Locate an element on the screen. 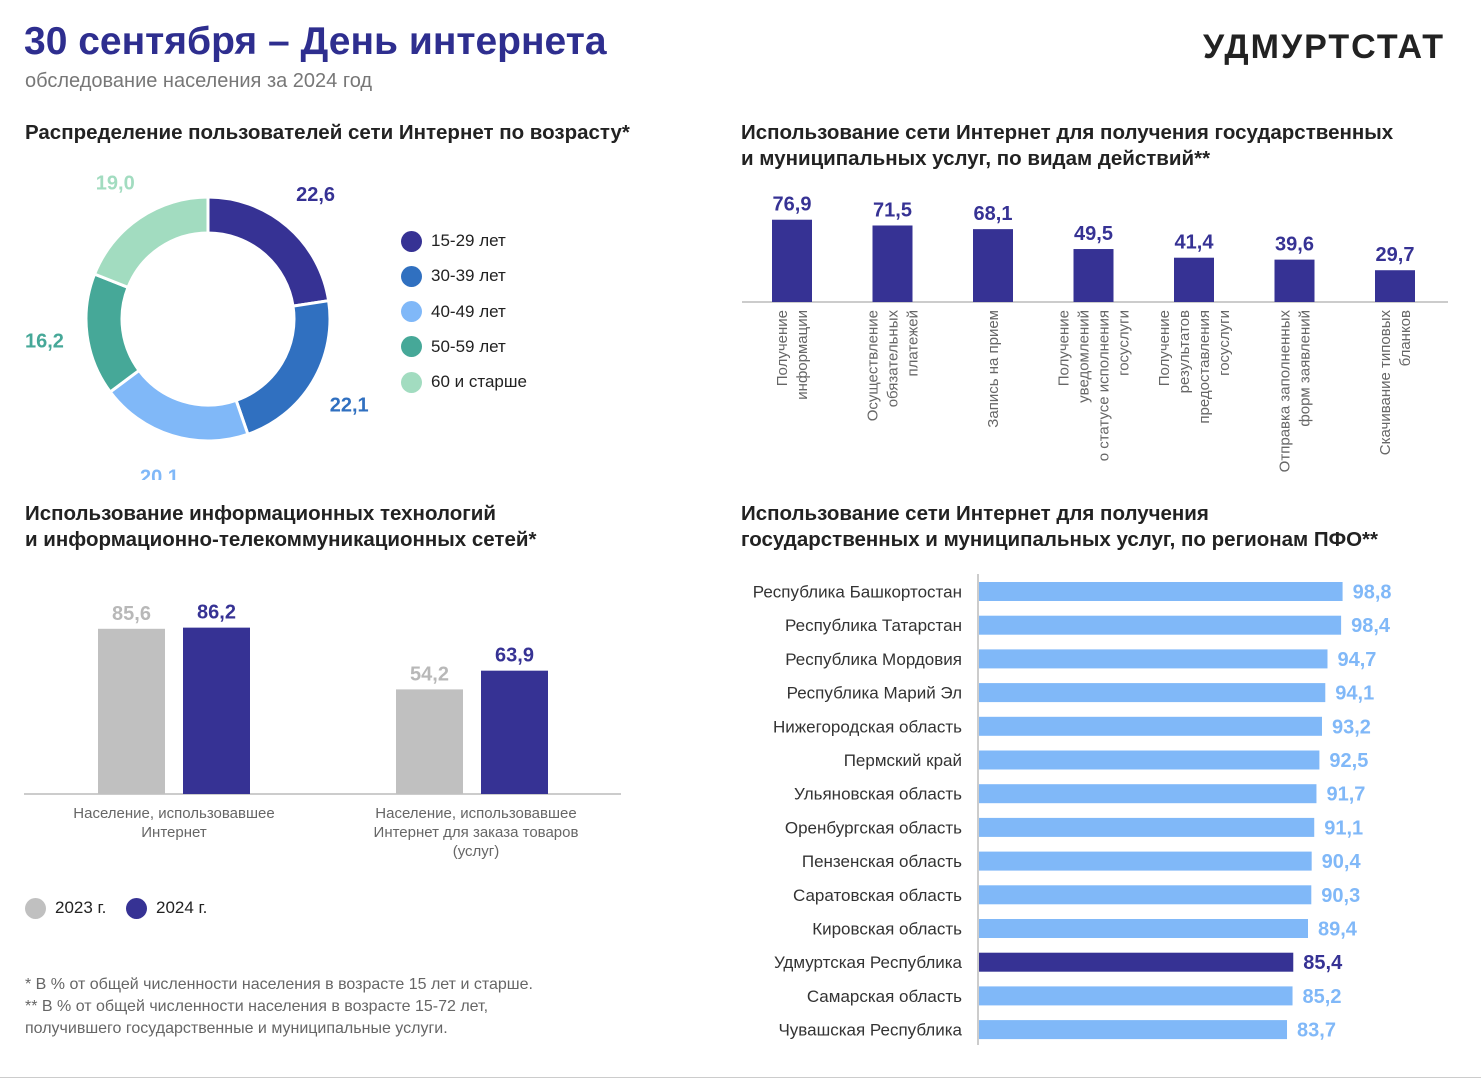  bar-value-label: 86,2 is located at coordinates (216, 613).